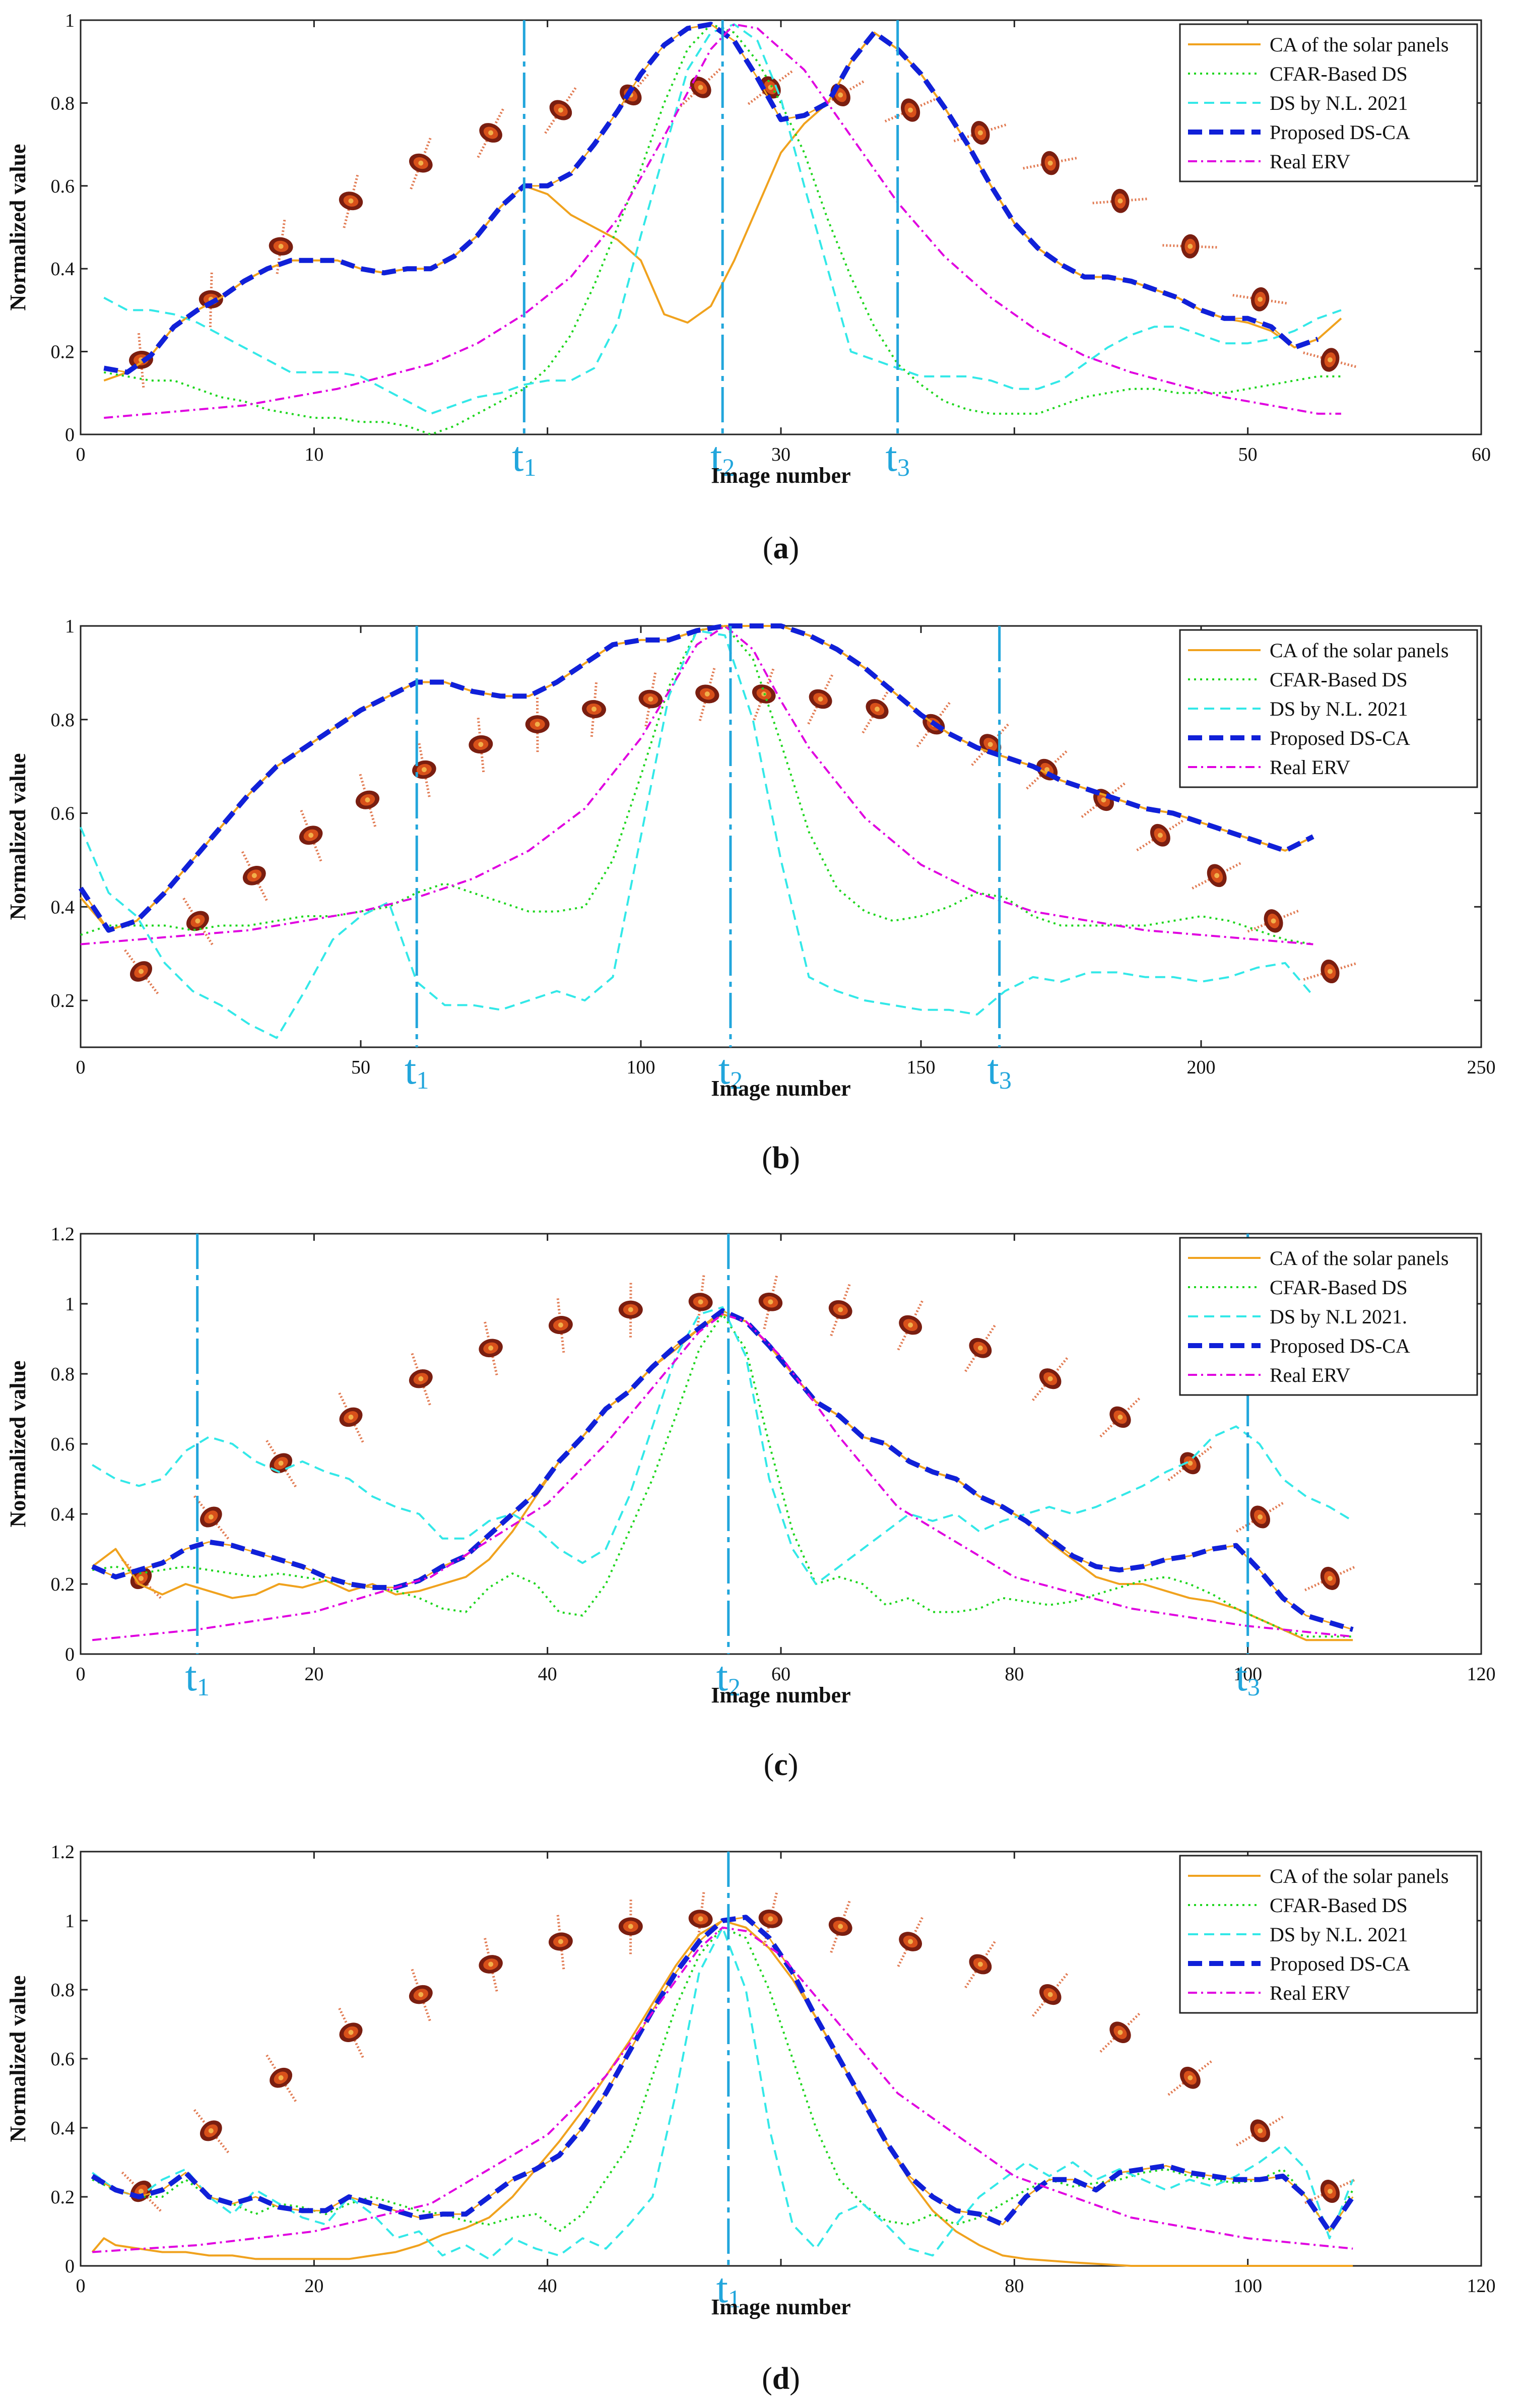 This screenshot has height=2408, width=1518. What do you see at coordinates (781, 2379) in the screenshot?
I see `panel-caption: (d)` at bounding box center [781, 2379].